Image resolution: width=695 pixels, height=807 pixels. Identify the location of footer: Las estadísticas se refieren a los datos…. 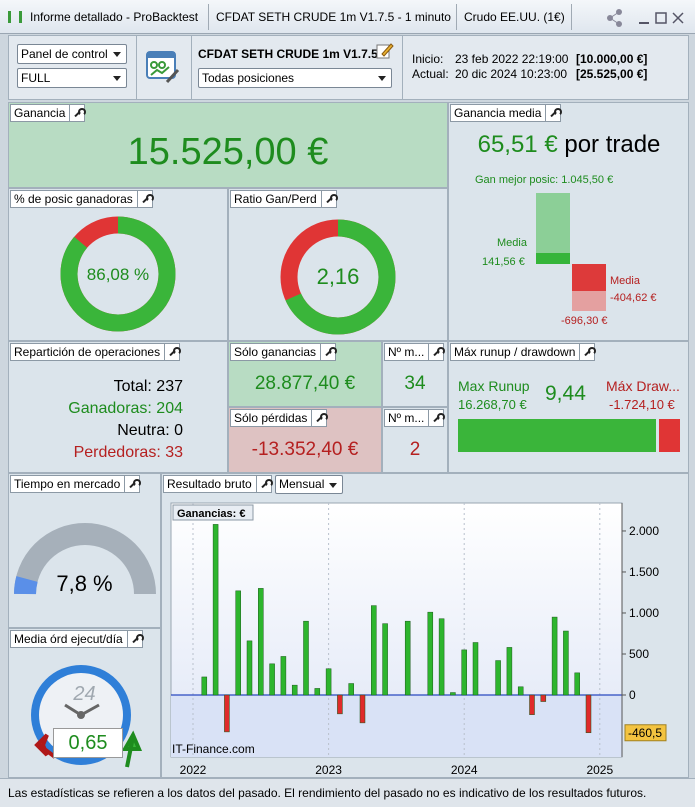
(347, 792).